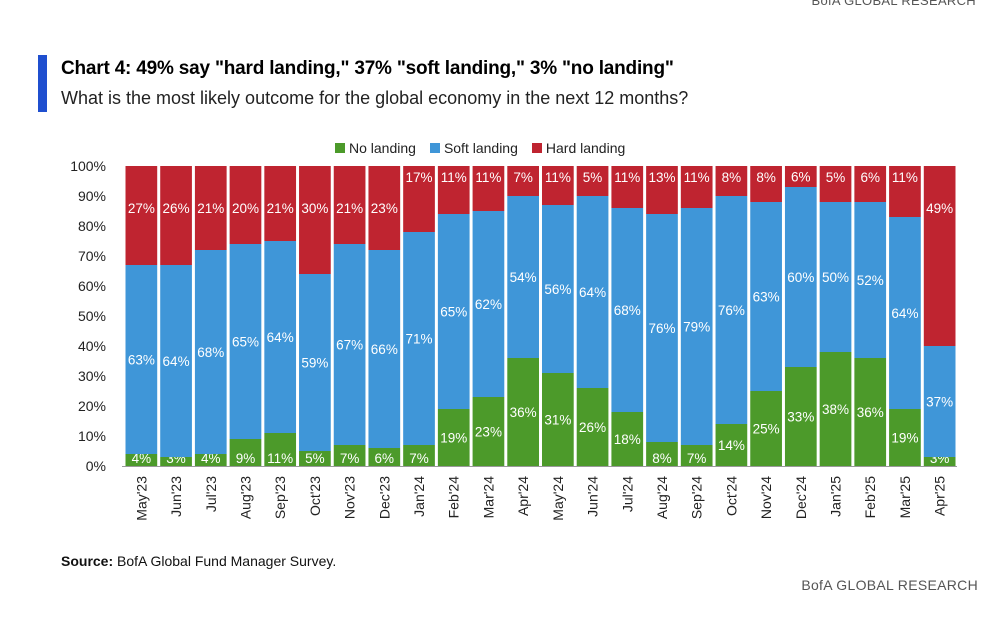 The image size is (1006, 636). What do you see at coordinates (870, 497) in the screenshot?
I see `x-tick-label: Feb'25` at bounding box center [870, 497].